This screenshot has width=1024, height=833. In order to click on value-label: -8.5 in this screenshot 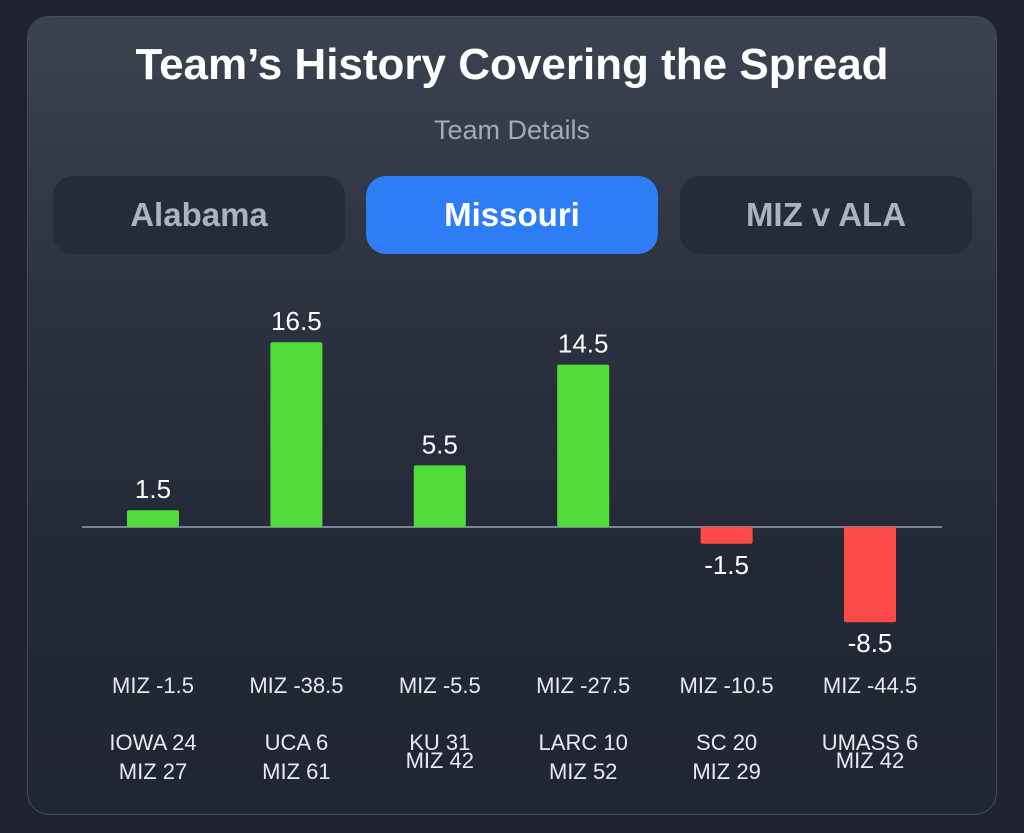, I will do `click(870, 643)`.